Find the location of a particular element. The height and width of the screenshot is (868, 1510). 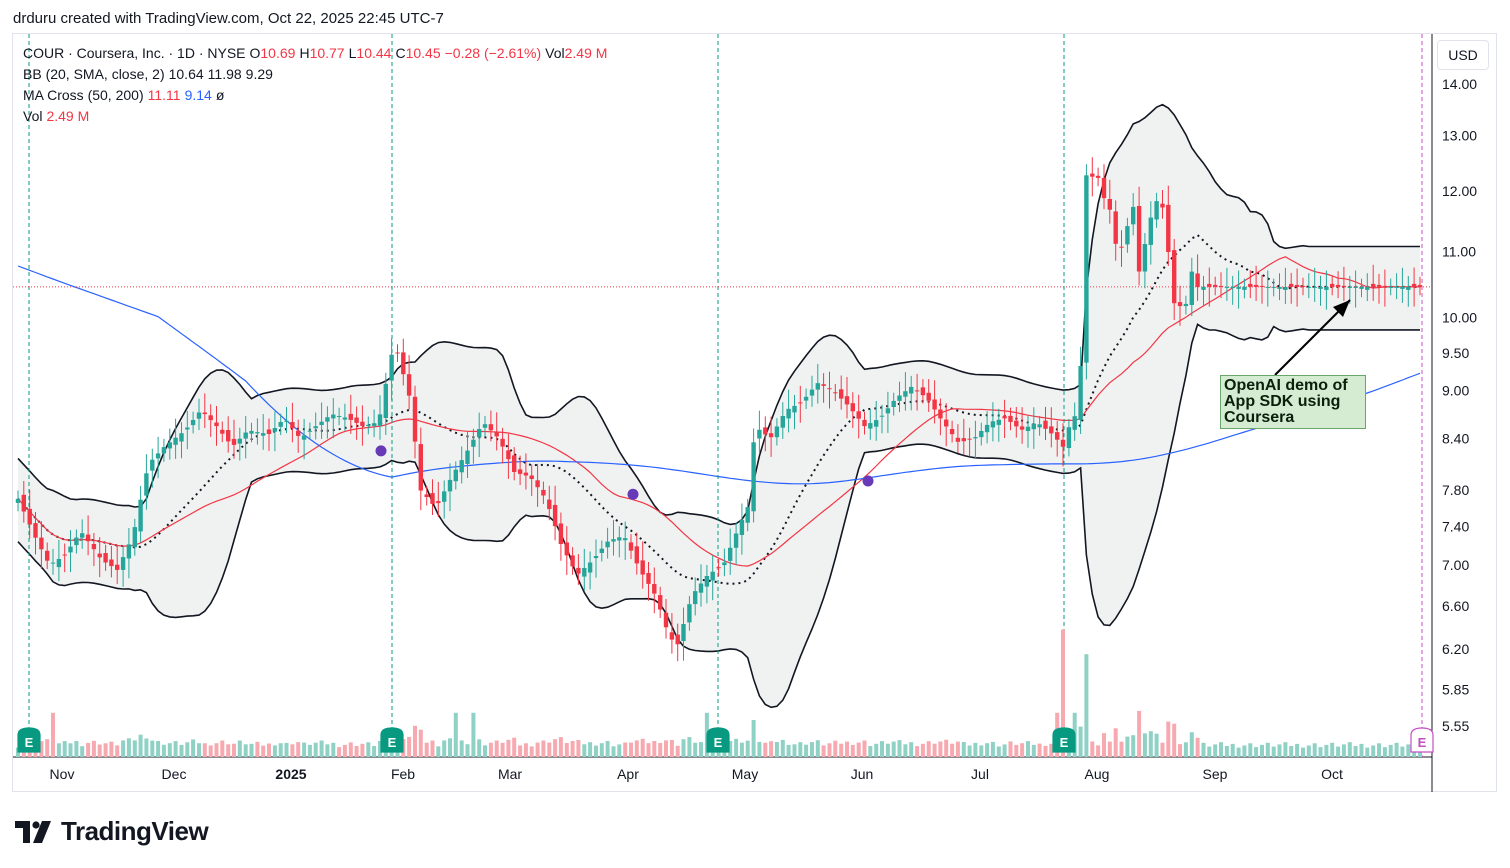

annotation-callout: OpenAI demo of App SDK using Coursera is located at coordinates (1293, 402).